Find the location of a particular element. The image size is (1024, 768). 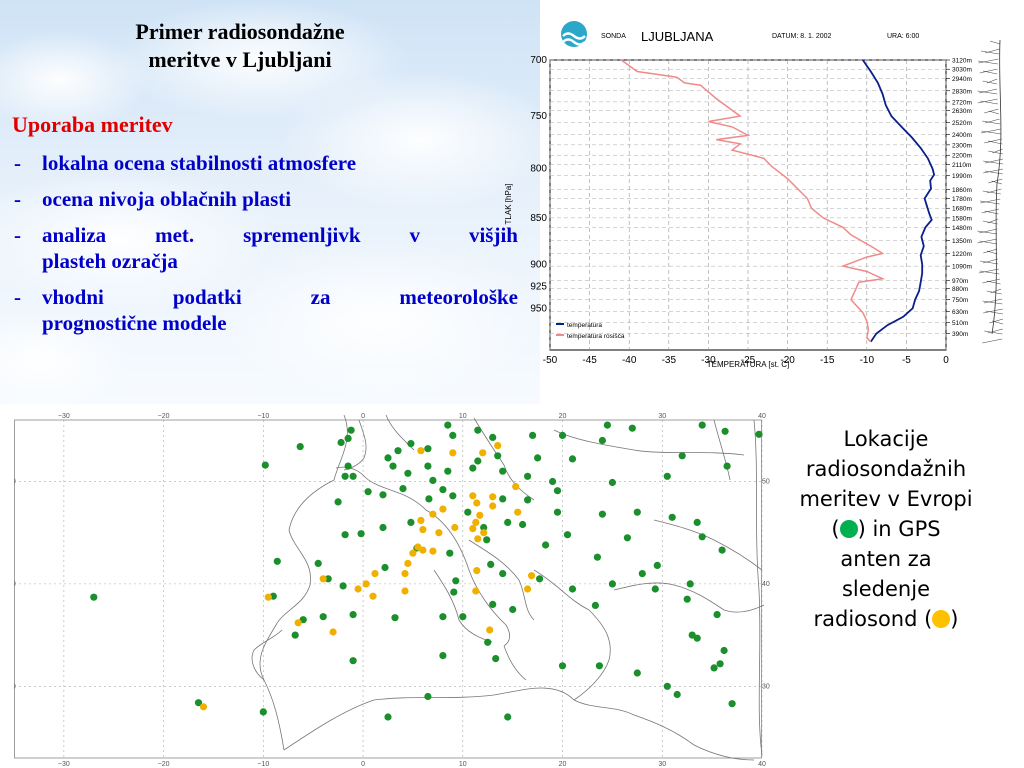

lon-tick-label: 20 is located at coordinates (563, 416).